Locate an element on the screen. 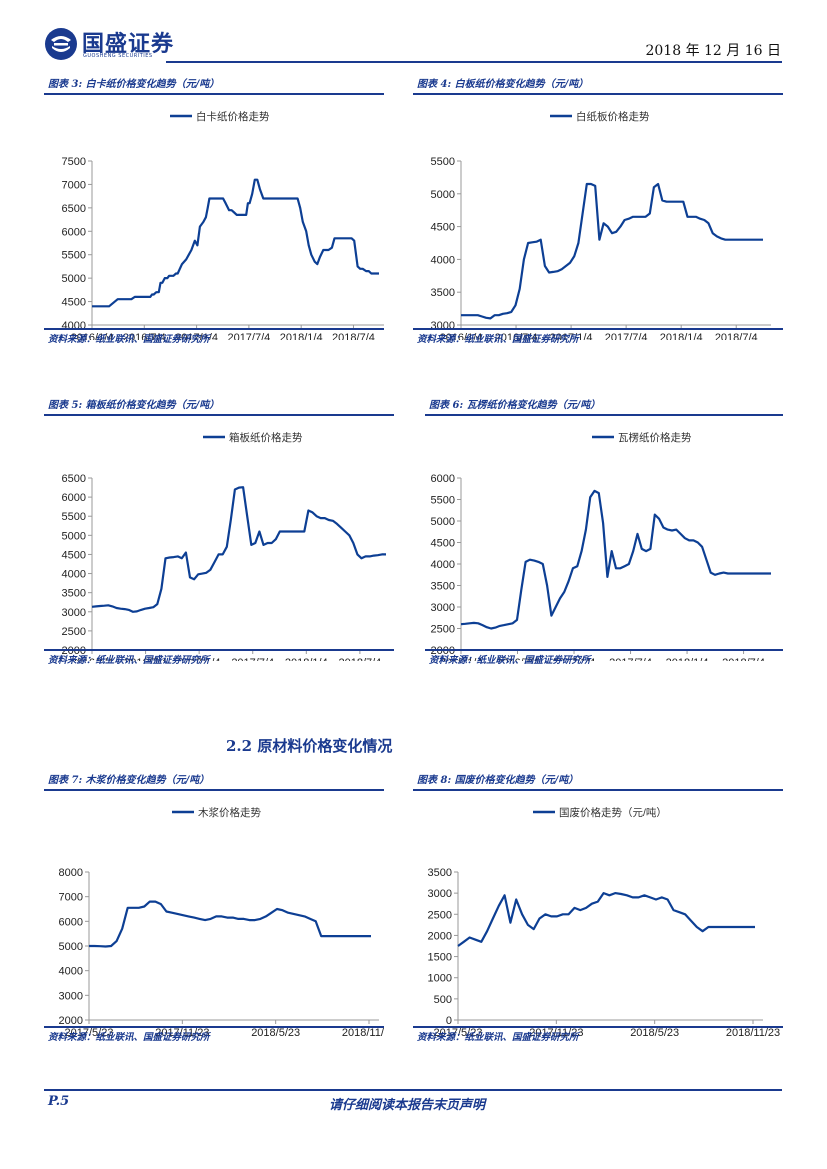  y-tick-label: 2500 is located at coordinates (440, 915).